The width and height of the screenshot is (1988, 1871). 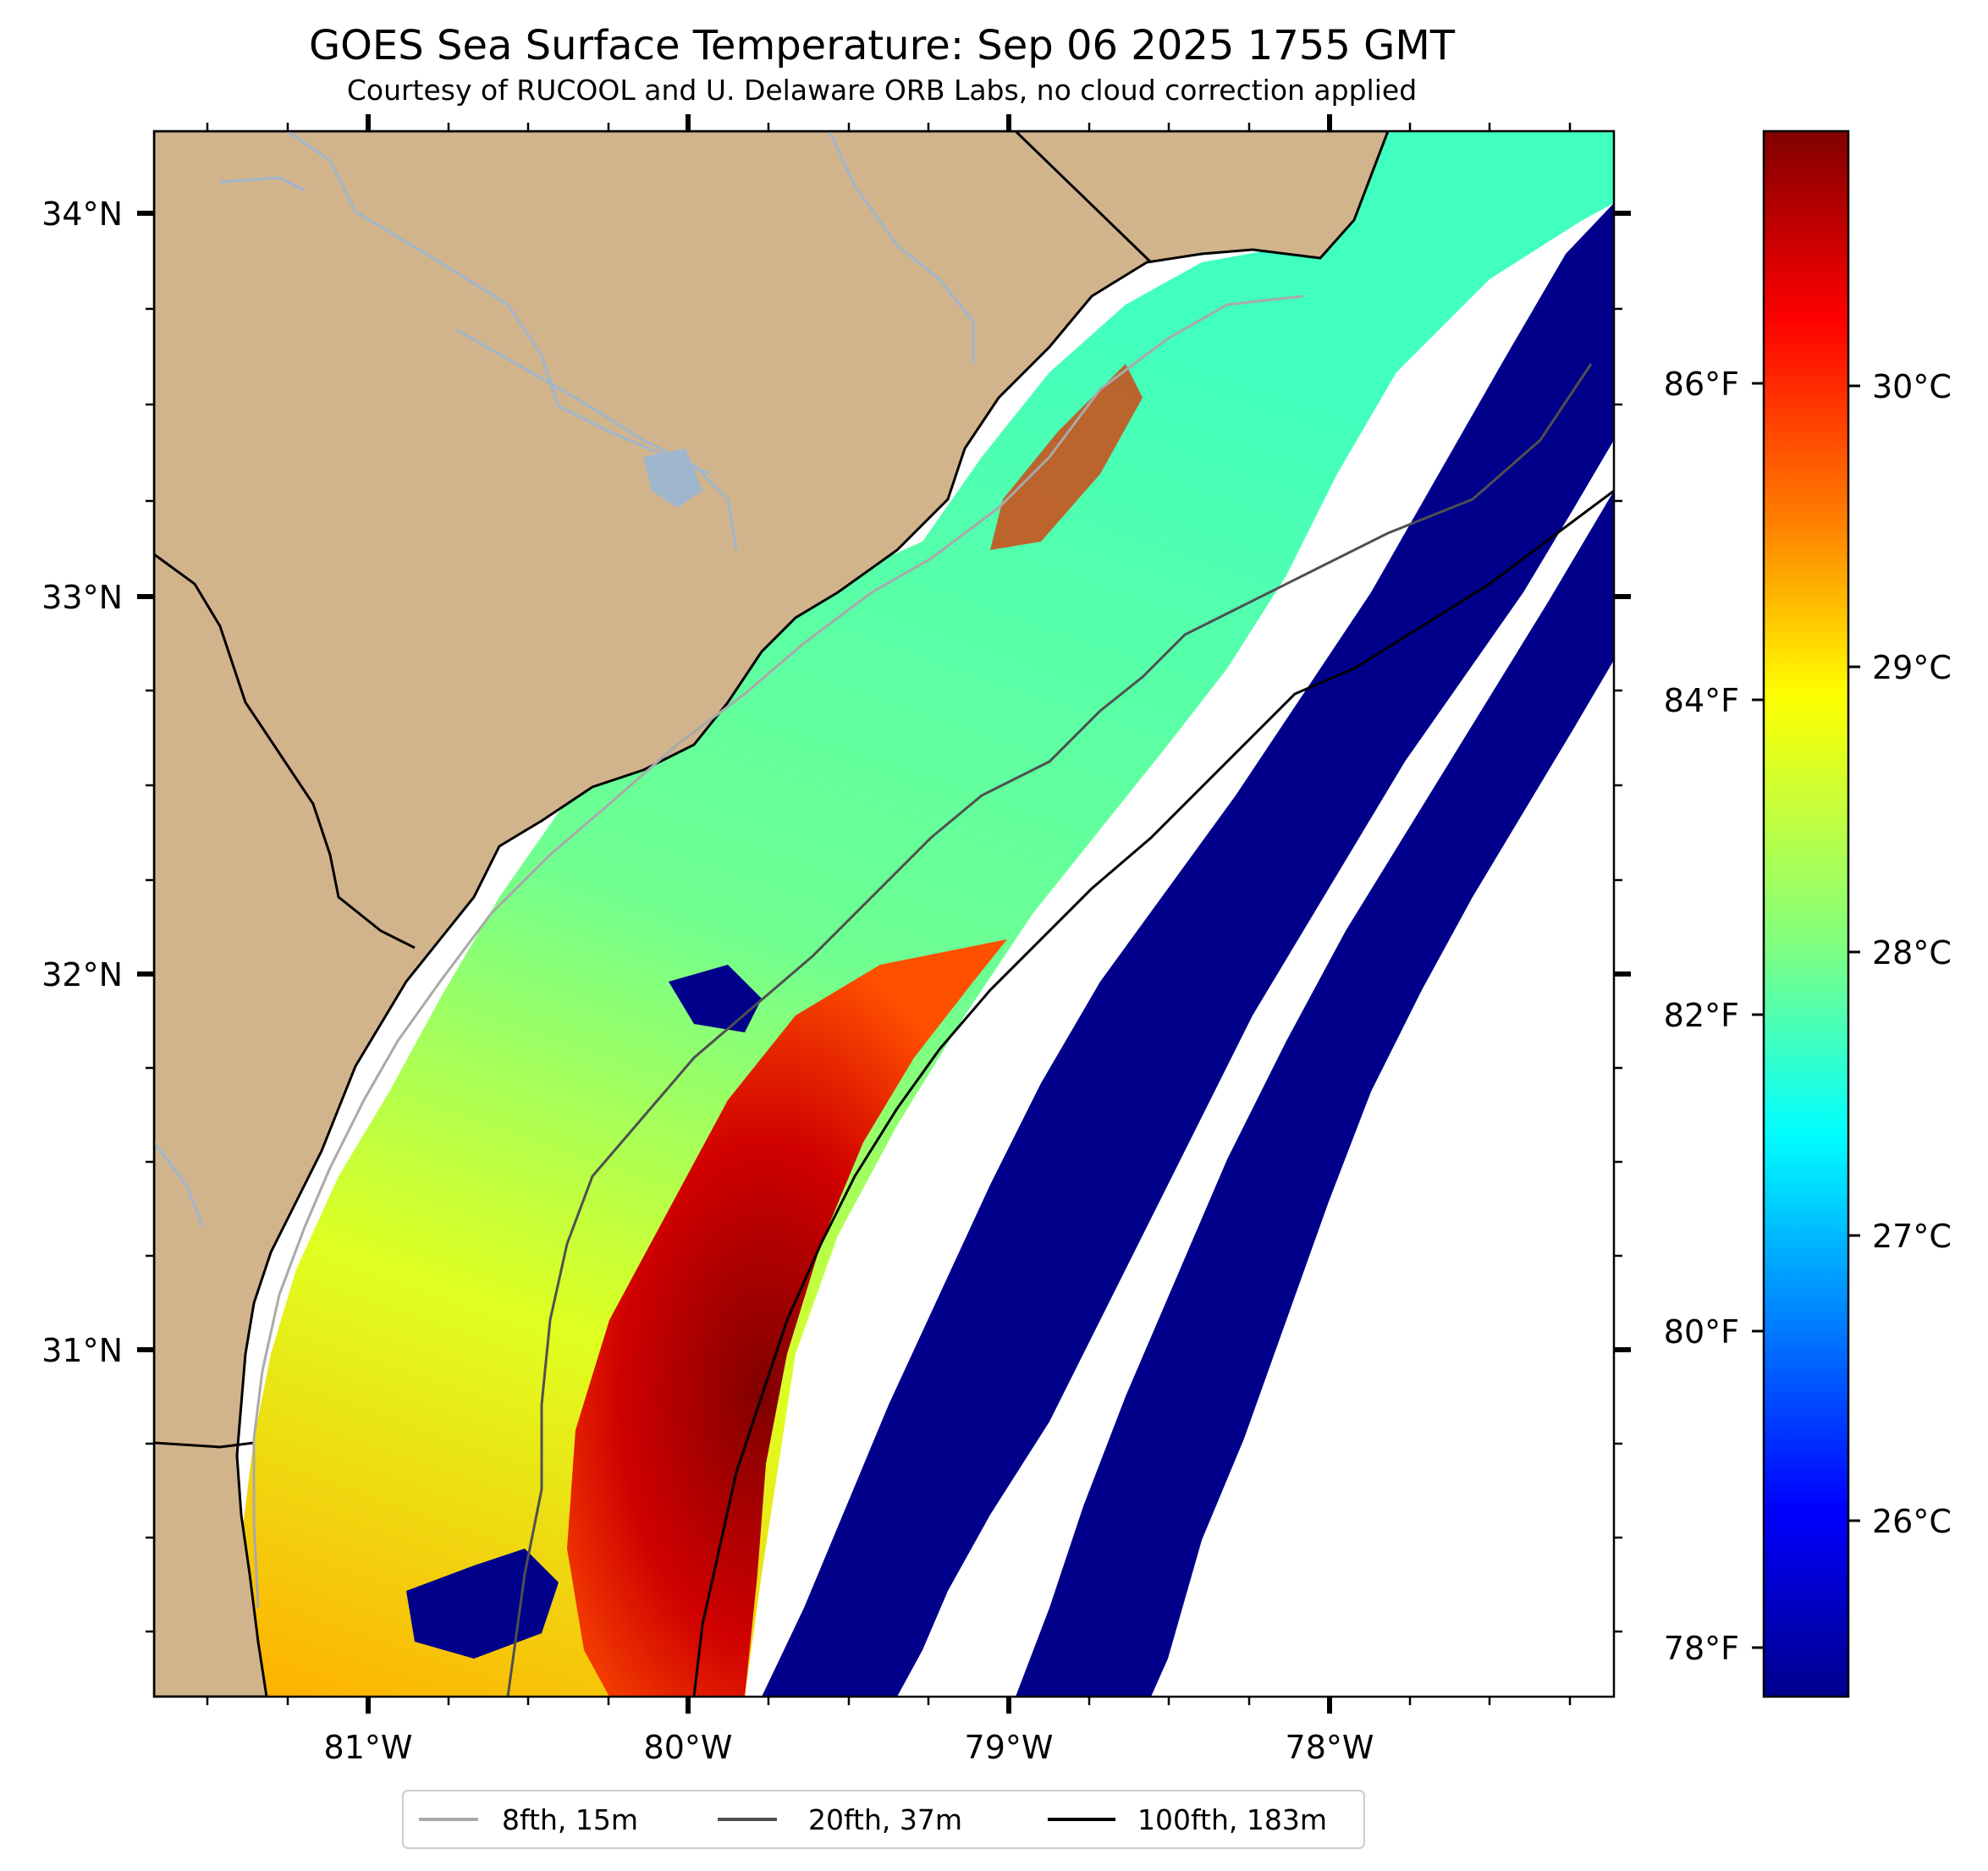 What do you see at coordinates (82, 598) in the screenshot?
I see `lat-label-33n: 33°N` at bounding box center [82, 598].